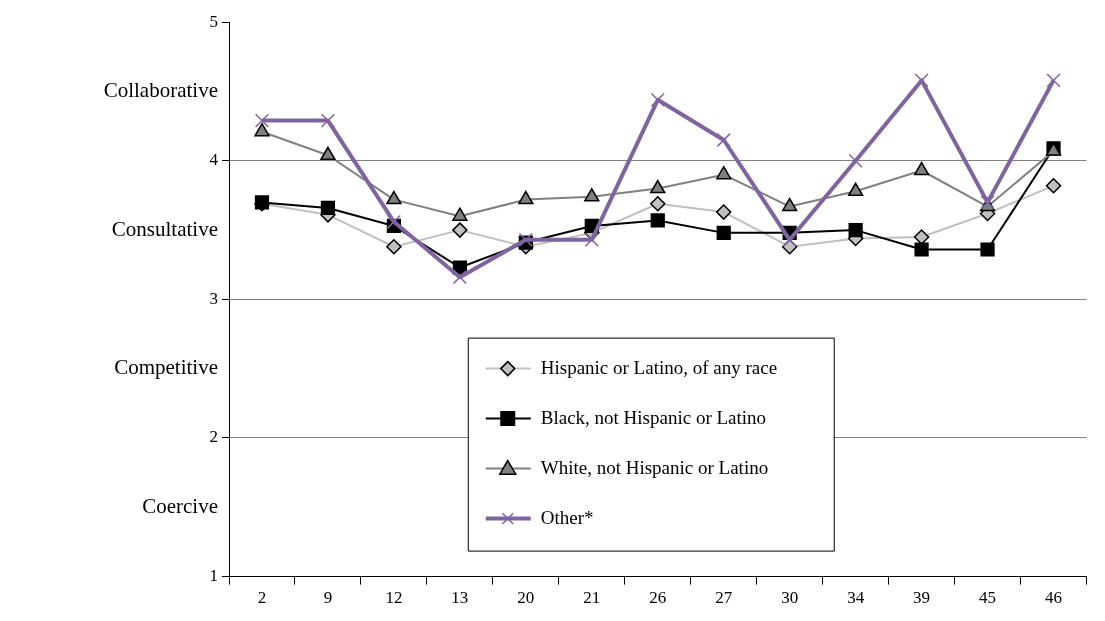 This screenshot has height=621, width=1105. I want to click on y-tick-label: 5, so click(213, 21).